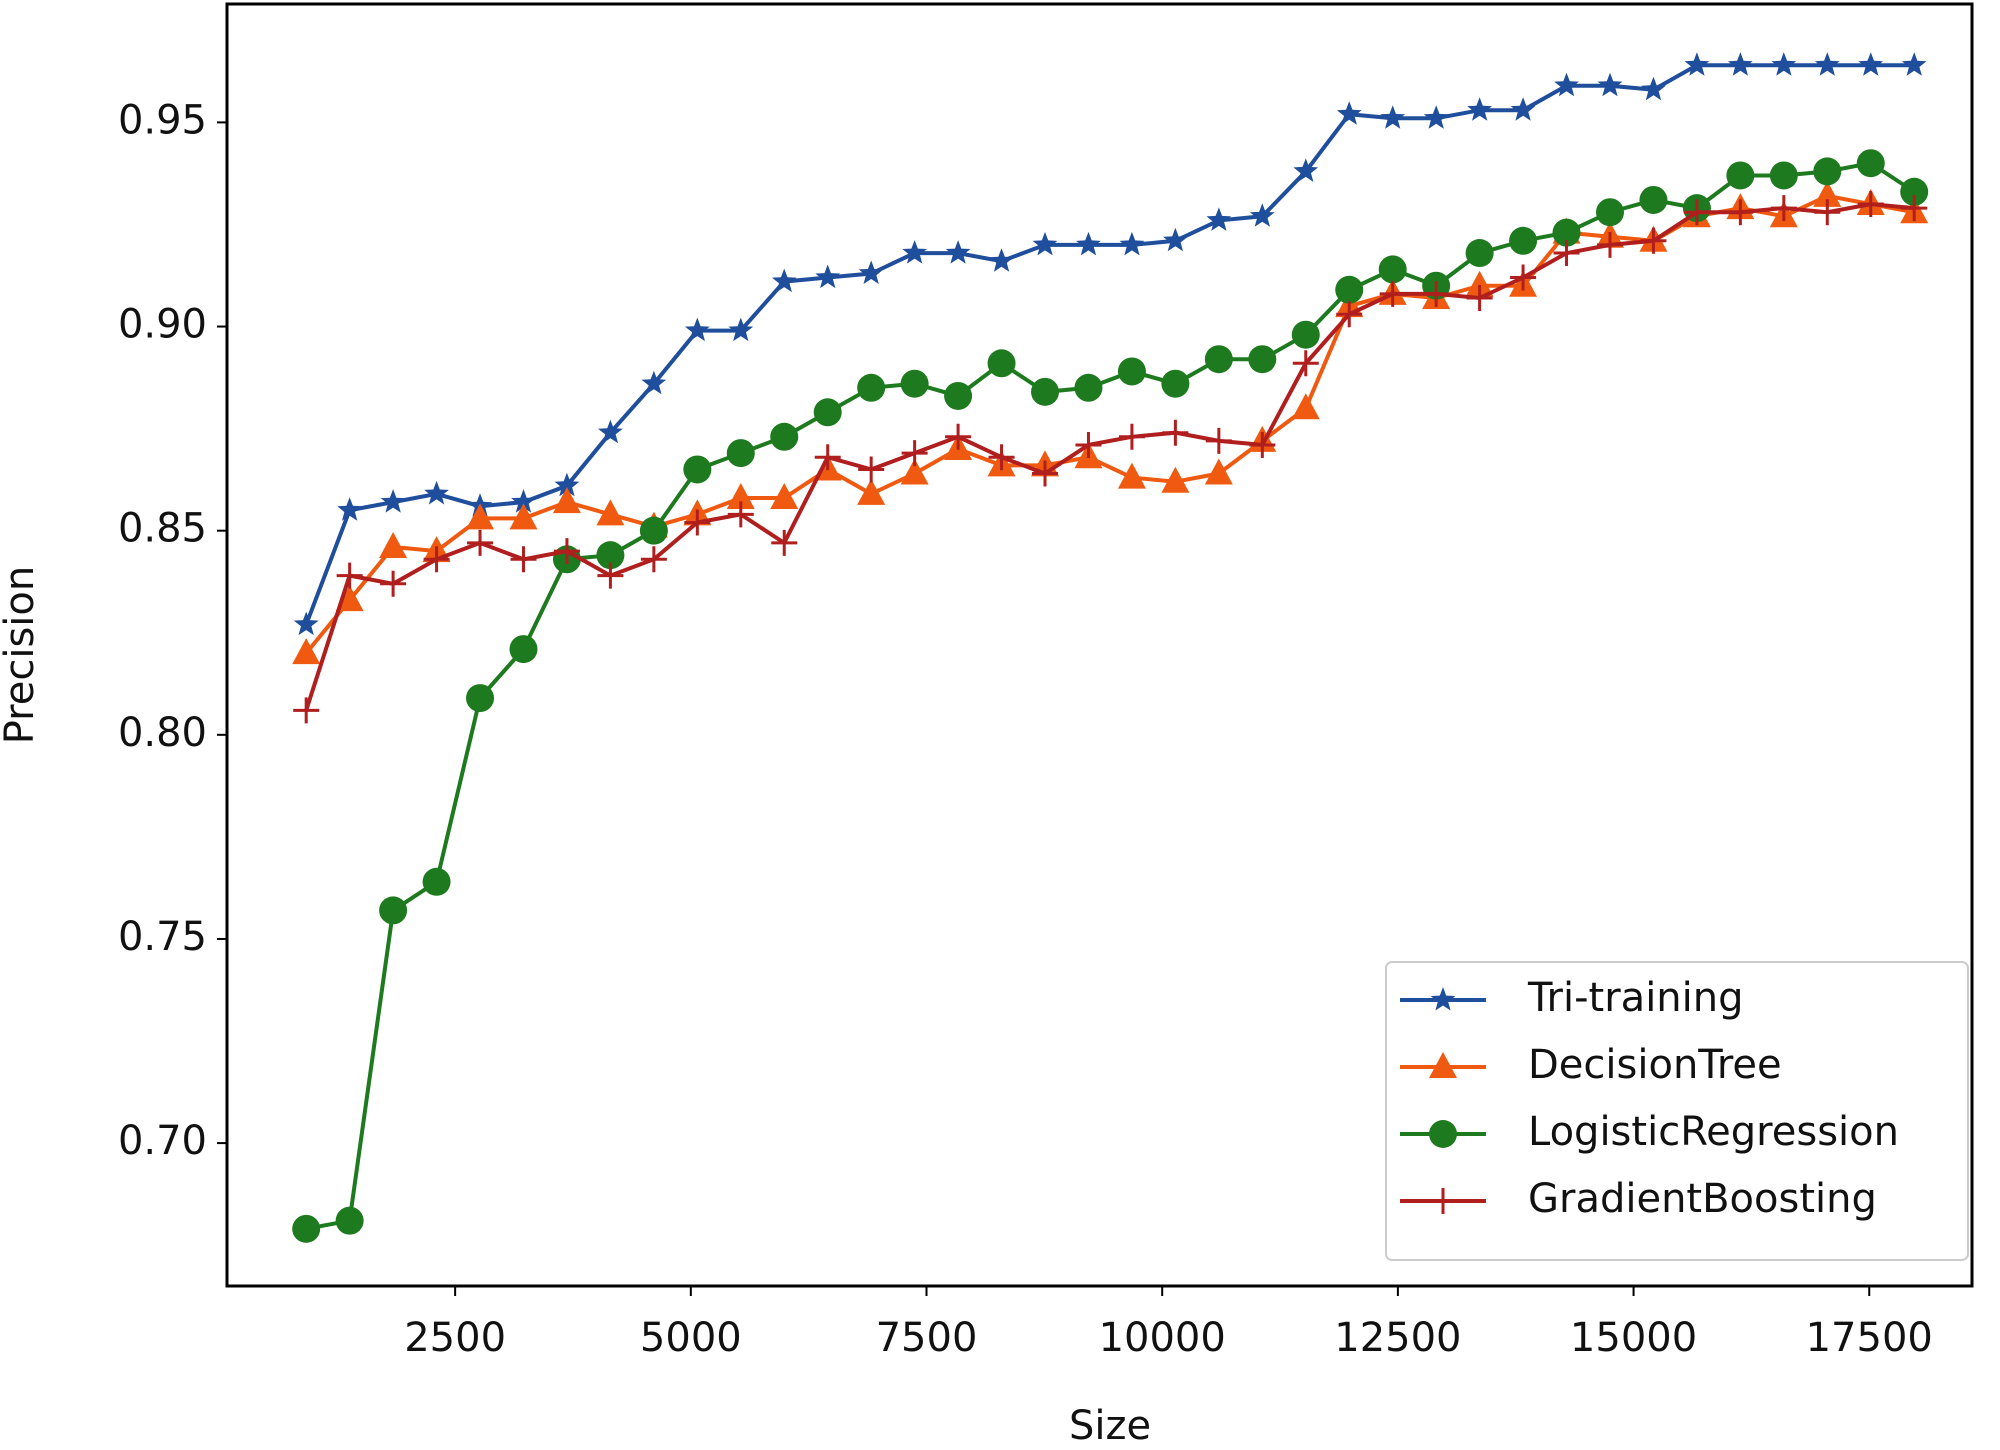 The width and height of the screenshot is (2000, 1450). Describe the element at coordinates (162, 325) in the screenshot. I see `y-tick-label: 0.90` at that location.